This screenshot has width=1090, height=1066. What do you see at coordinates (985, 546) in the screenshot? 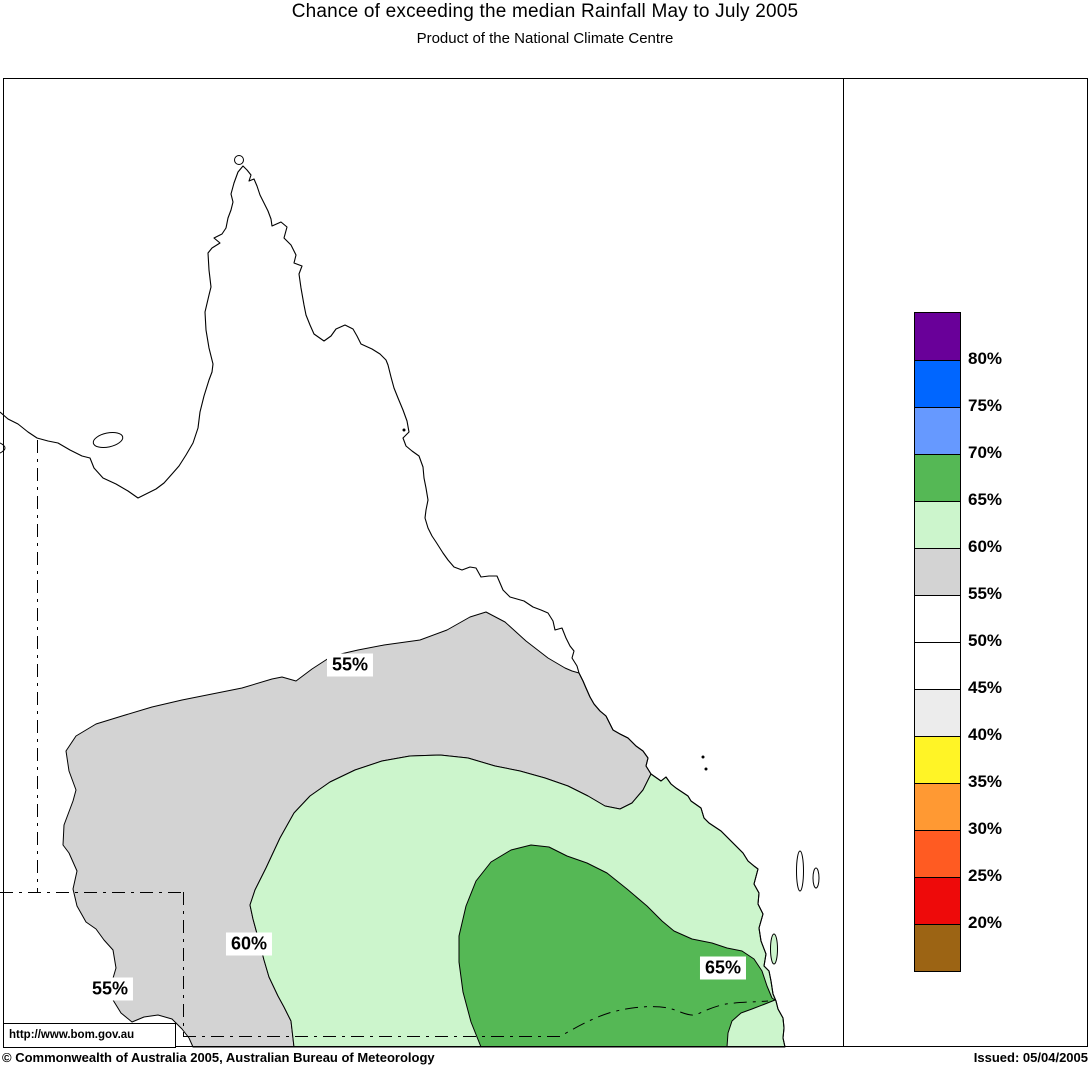
I see `legend-label-60: 60%` at bounding box center [985, 546].